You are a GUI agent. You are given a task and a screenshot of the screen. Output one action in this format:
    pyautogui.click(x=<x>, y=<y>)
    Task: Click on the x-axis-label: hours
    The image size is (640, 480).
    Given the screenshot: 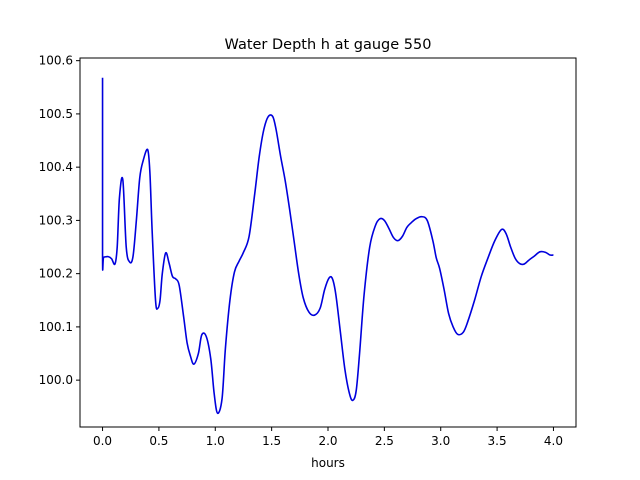 What is the action you would take?
    pyautogui.click(x=328, y=463)
    